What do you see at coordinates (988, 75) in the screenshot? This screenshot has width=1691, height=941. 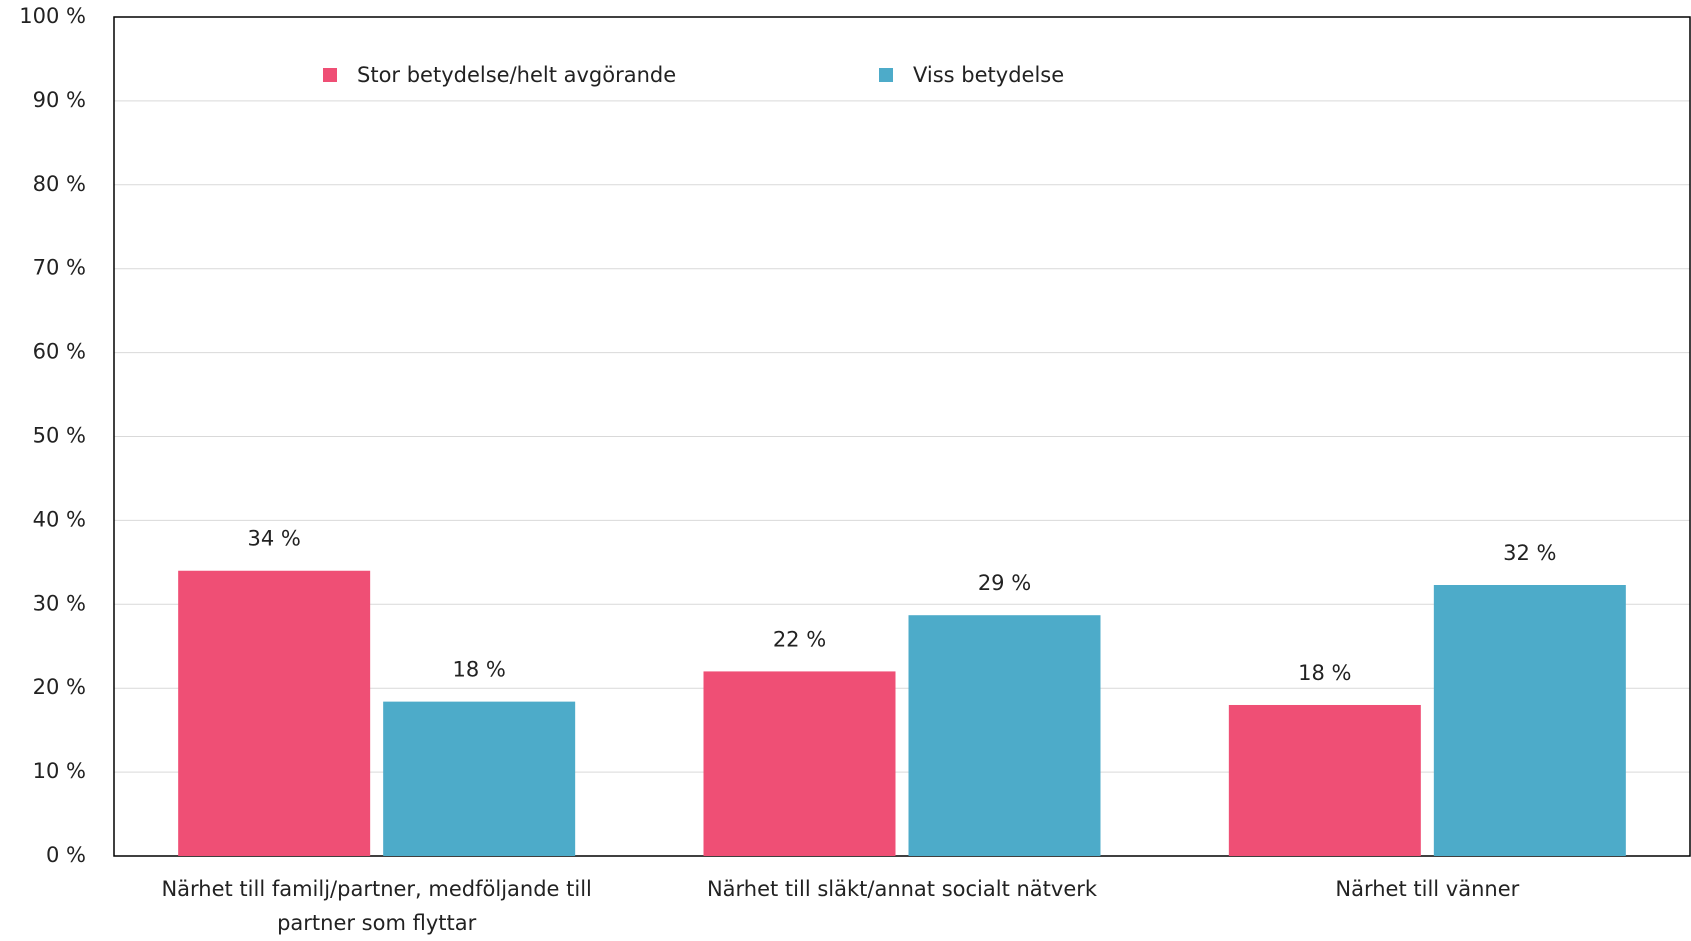 I see `legend-label: Viss betydelse` at bounding box center [988, 75].